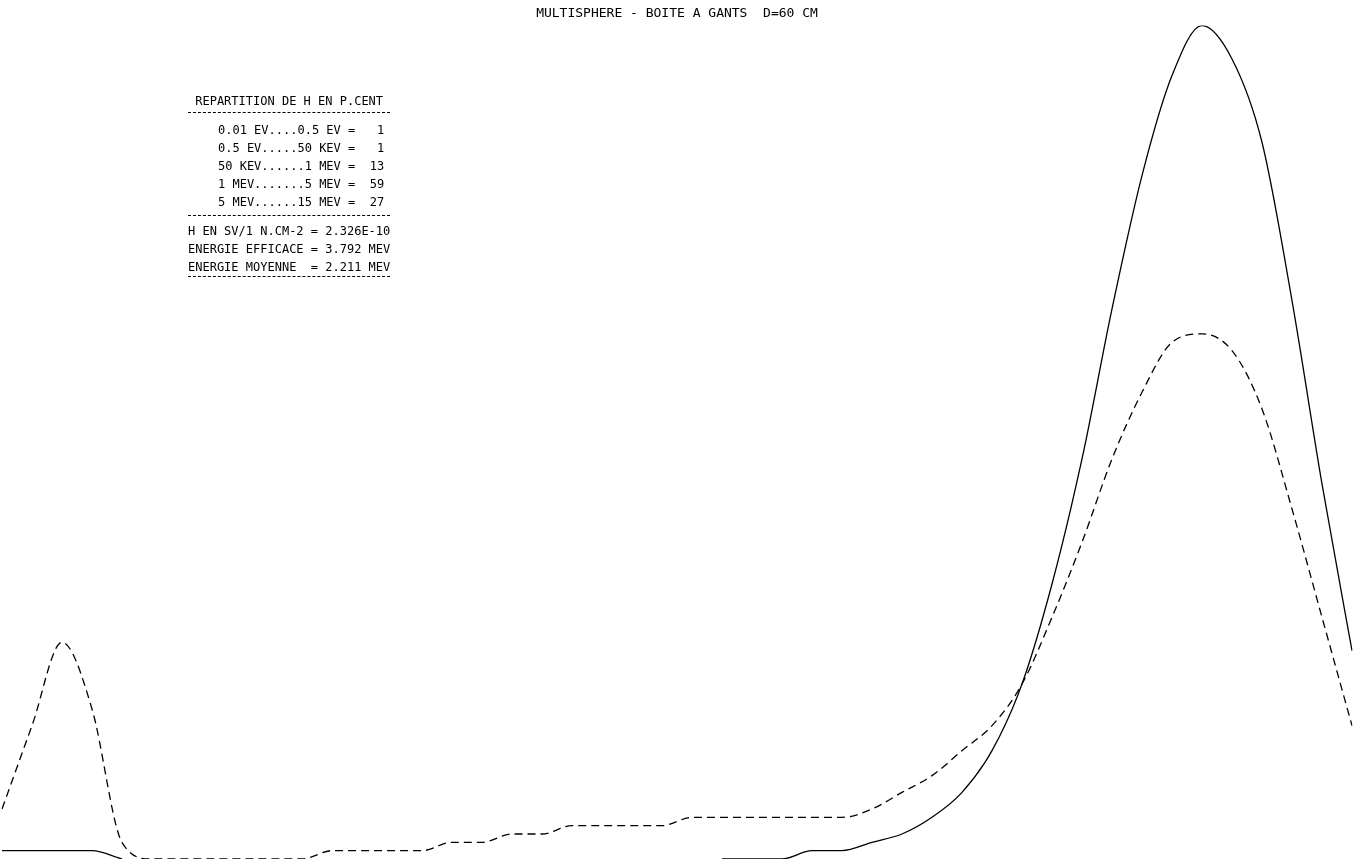 The width and height of the screenshot is (1356, 861). What do you see at coordinates (301, 166) in the screenshot?
I see `annotation: 50 KEV......1 MEV = 13` at bounding box center [301, 166].